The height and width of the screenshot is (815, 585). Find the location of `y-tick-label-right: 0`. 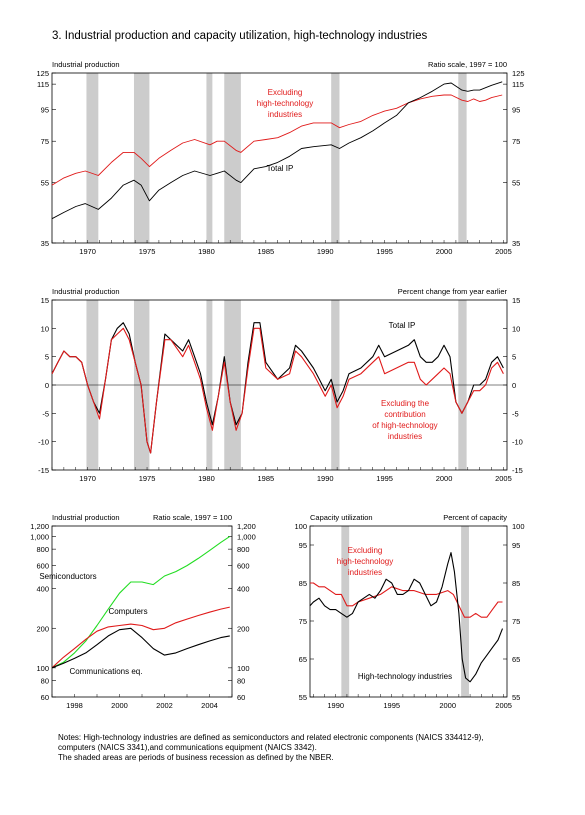

y-tick-label-right: 0 is located at coordinates (514, 385).